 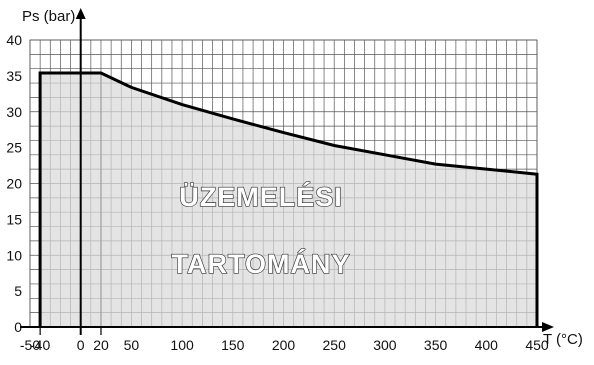 What do you see at coordinates (14, 184) in the screenshot?
I see `y-tick-label: 20` at bounding box center [14, 184].